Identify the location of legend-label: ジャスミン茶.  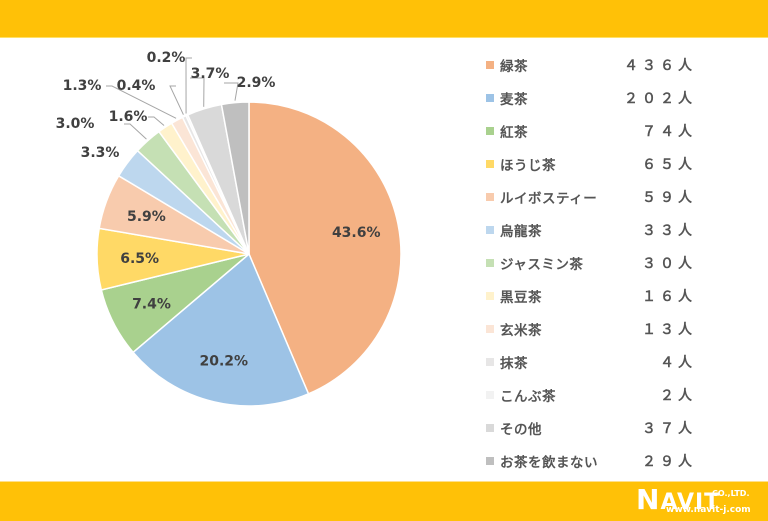
(542, 264).